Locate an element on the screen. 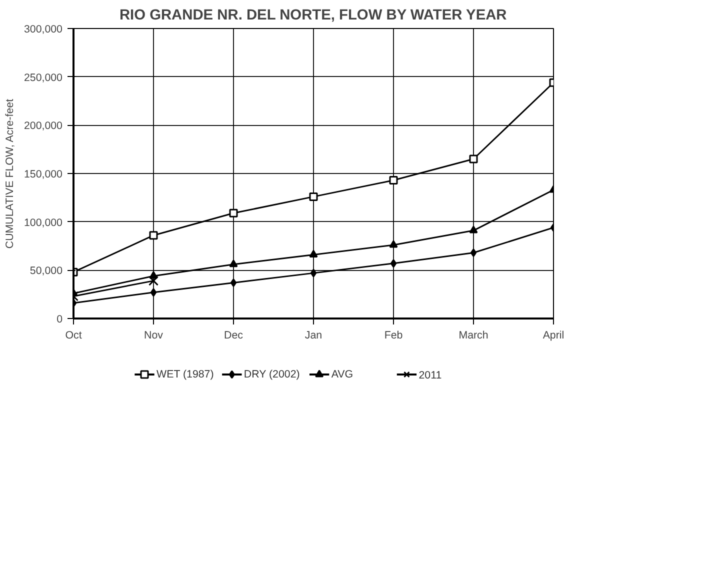  legend-label: DRY (2002) is located at coordinates (272, 374).